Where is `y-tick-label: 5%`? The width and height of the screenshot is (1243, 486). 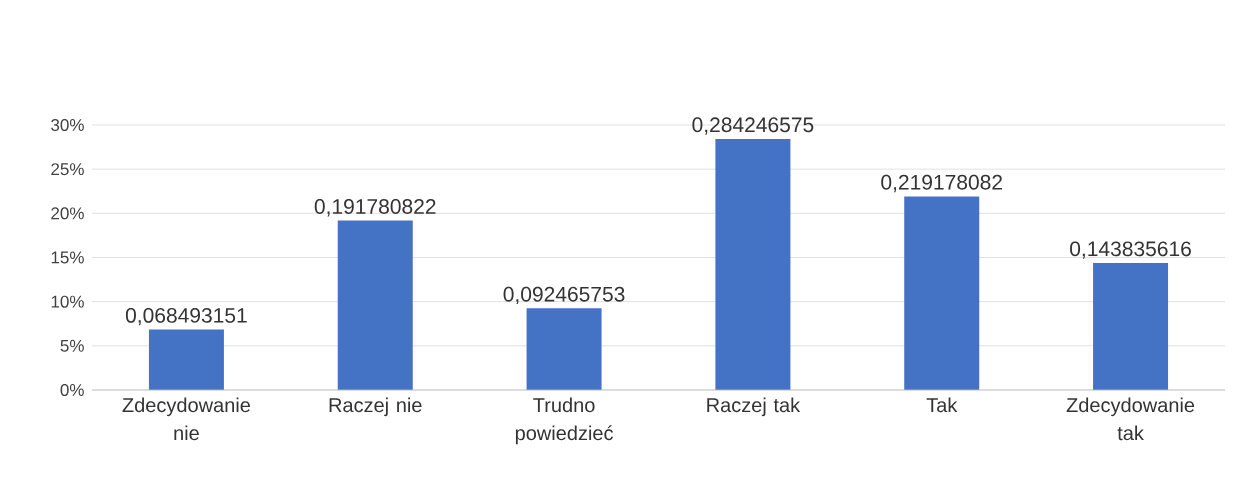
y-tick-label: 5% is located at coordinates (72, 345).